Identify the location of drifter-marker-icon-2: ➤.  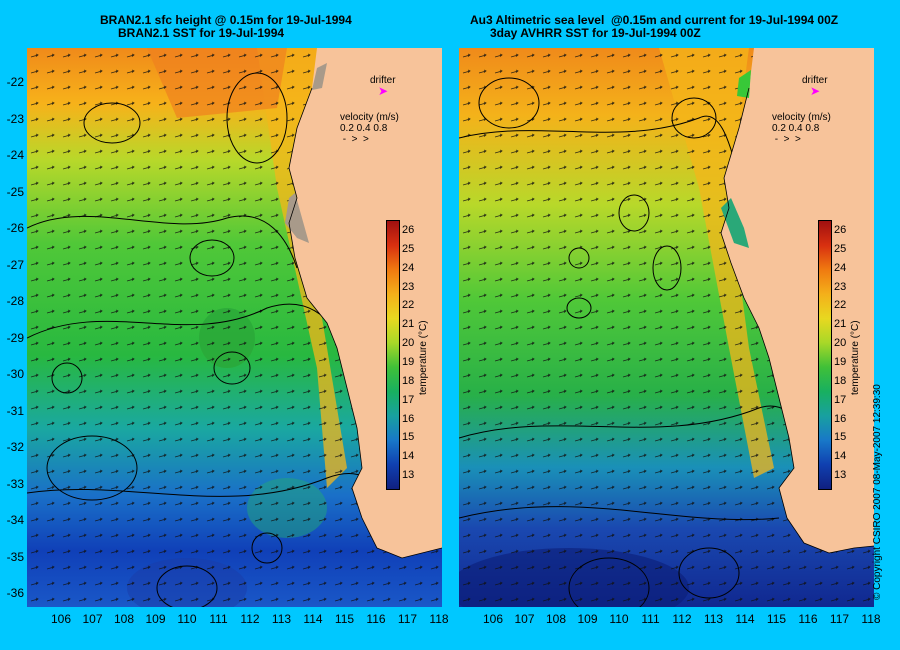
(815, 91).